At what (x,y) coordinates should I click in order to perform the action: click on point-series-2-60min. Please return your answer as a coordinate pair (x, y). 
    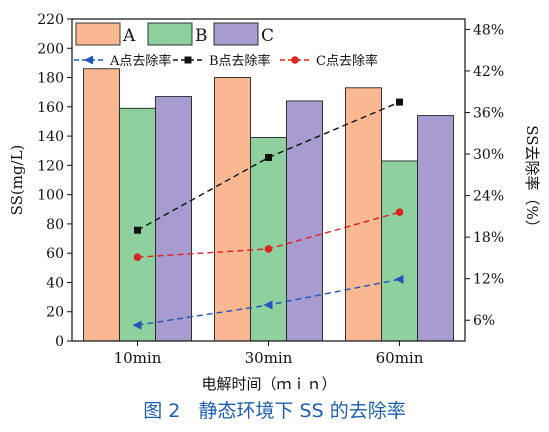
    Looking at the image, I should click on (399, 102).